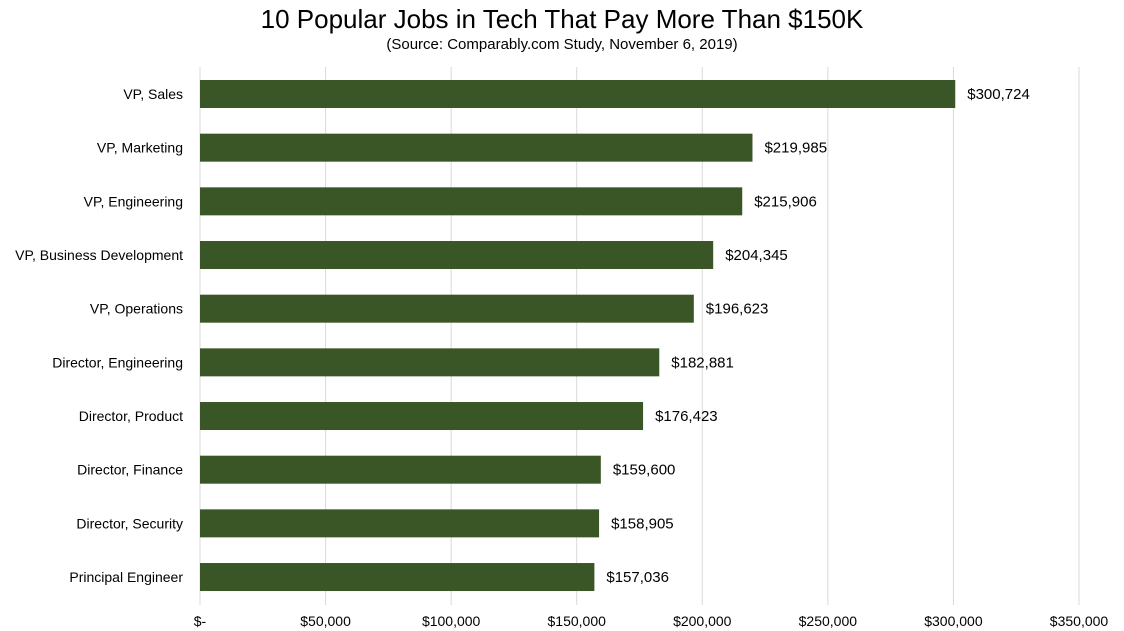  Describe the element at coordinates (702, 362) in the screenshot. I see `data-label: $182,881` at that location.